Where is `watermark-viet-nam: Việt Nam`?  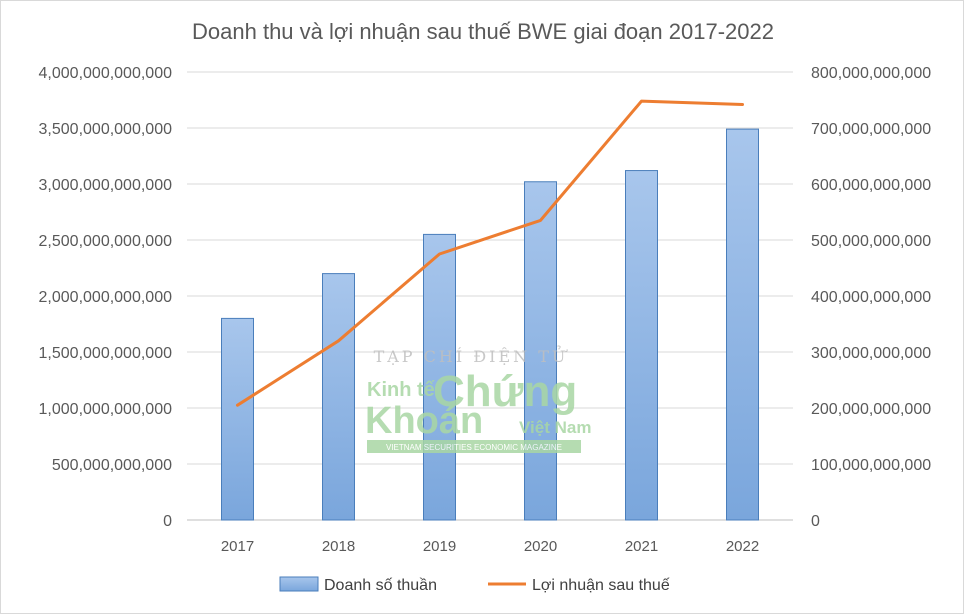 watermark-viet-nam: Việt Nam is located at coordinates (555, 427).